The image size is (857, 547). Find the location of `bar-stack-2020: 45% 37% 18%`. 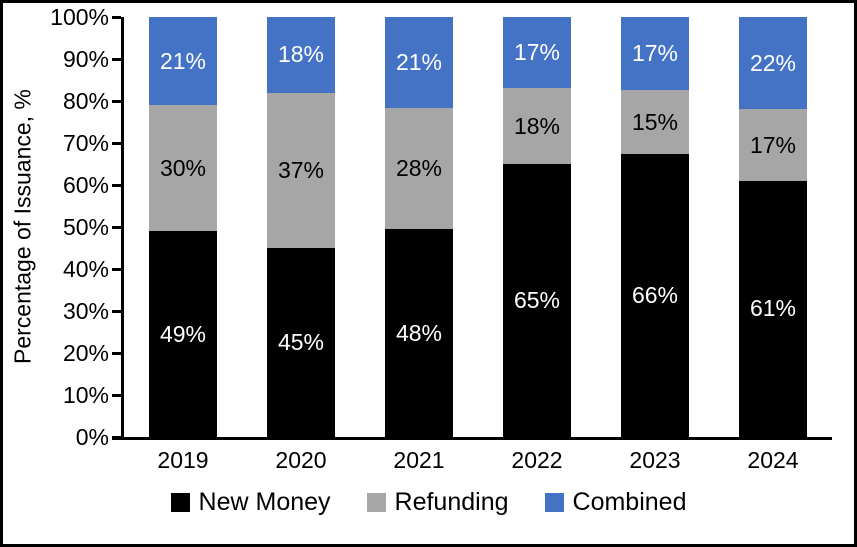

bar-stack-2020: 45% 37% 18% is located at coordinates (301, 227).